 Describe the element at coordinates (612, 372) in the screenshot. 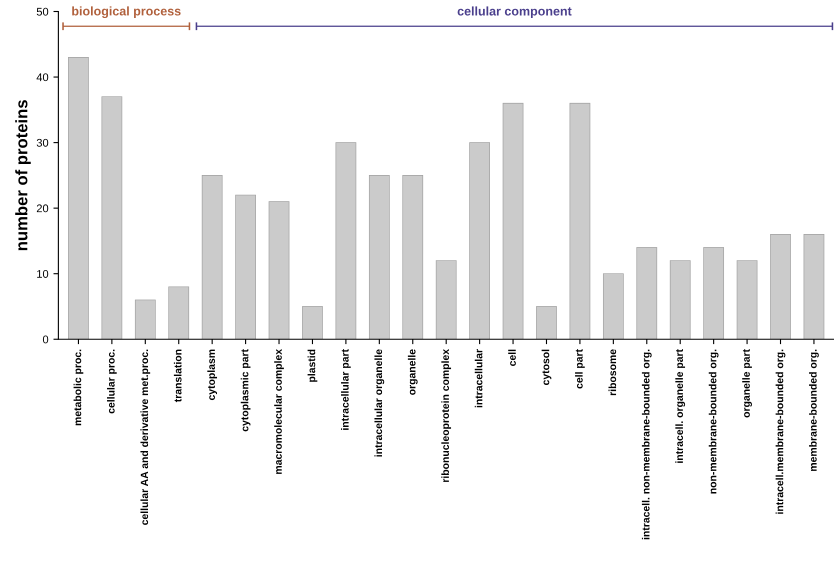

I see `x-tick-label: ribosome` at that location.